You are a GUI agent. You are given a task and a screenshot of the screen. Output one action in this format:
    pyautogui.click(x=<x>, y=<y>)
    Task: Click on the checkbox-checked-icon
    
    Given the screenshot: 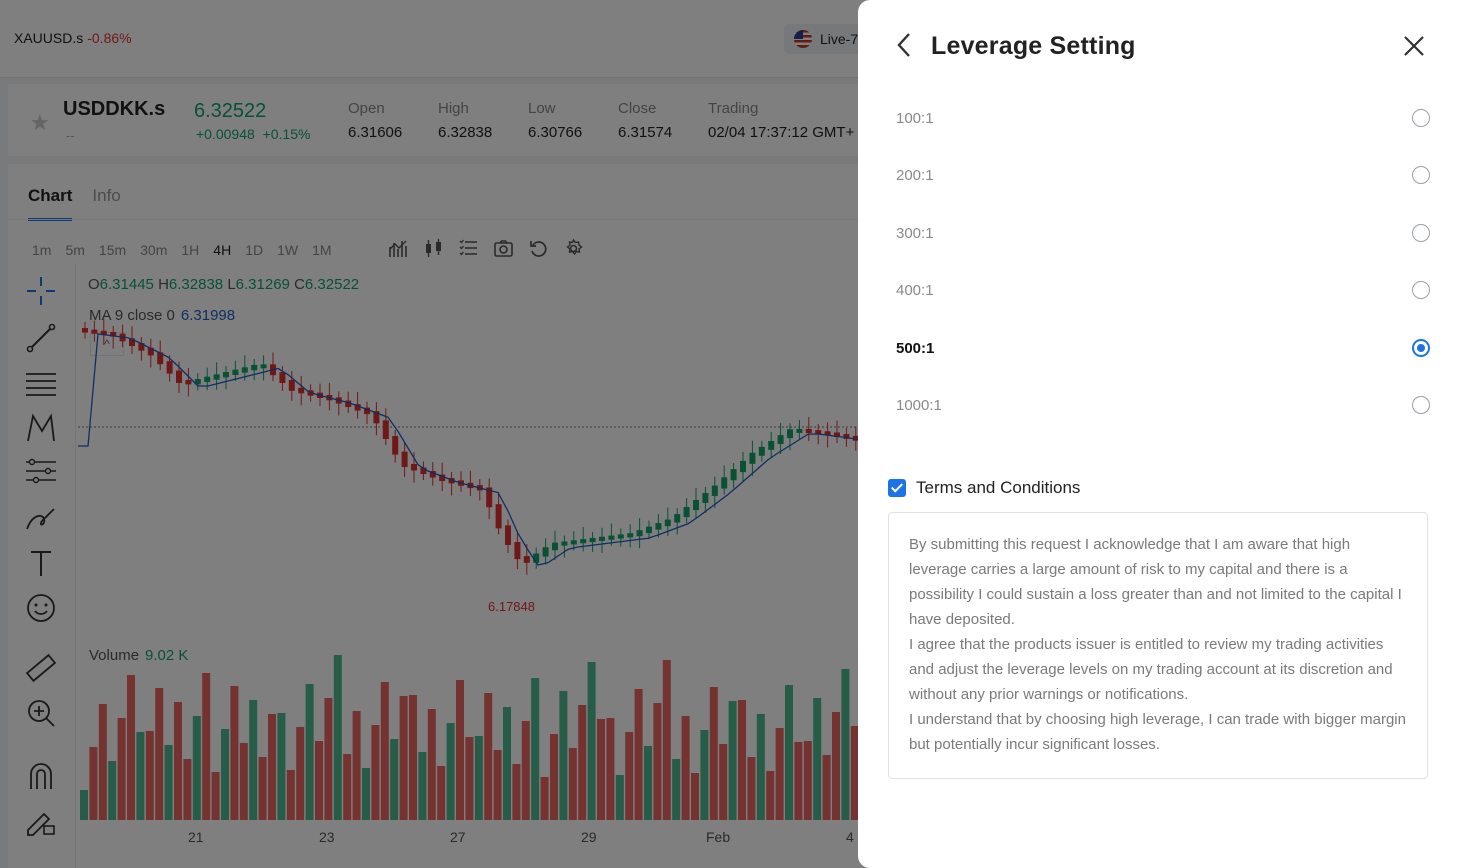 What is the action you would take?
    pyautogui.click(x=897, y=488)
    